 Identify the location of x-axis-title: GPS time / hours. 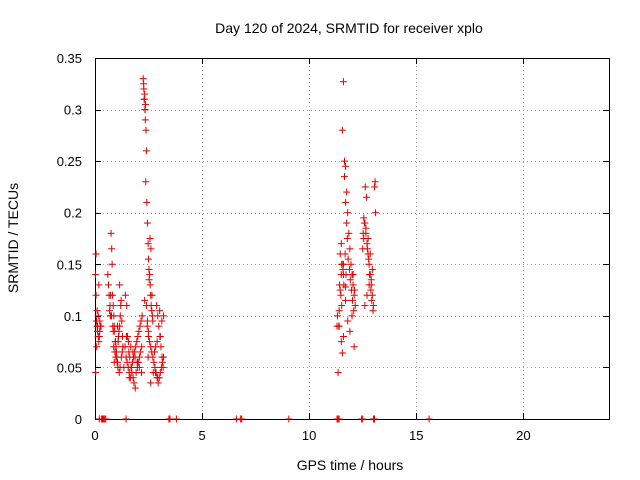
(350, 465).